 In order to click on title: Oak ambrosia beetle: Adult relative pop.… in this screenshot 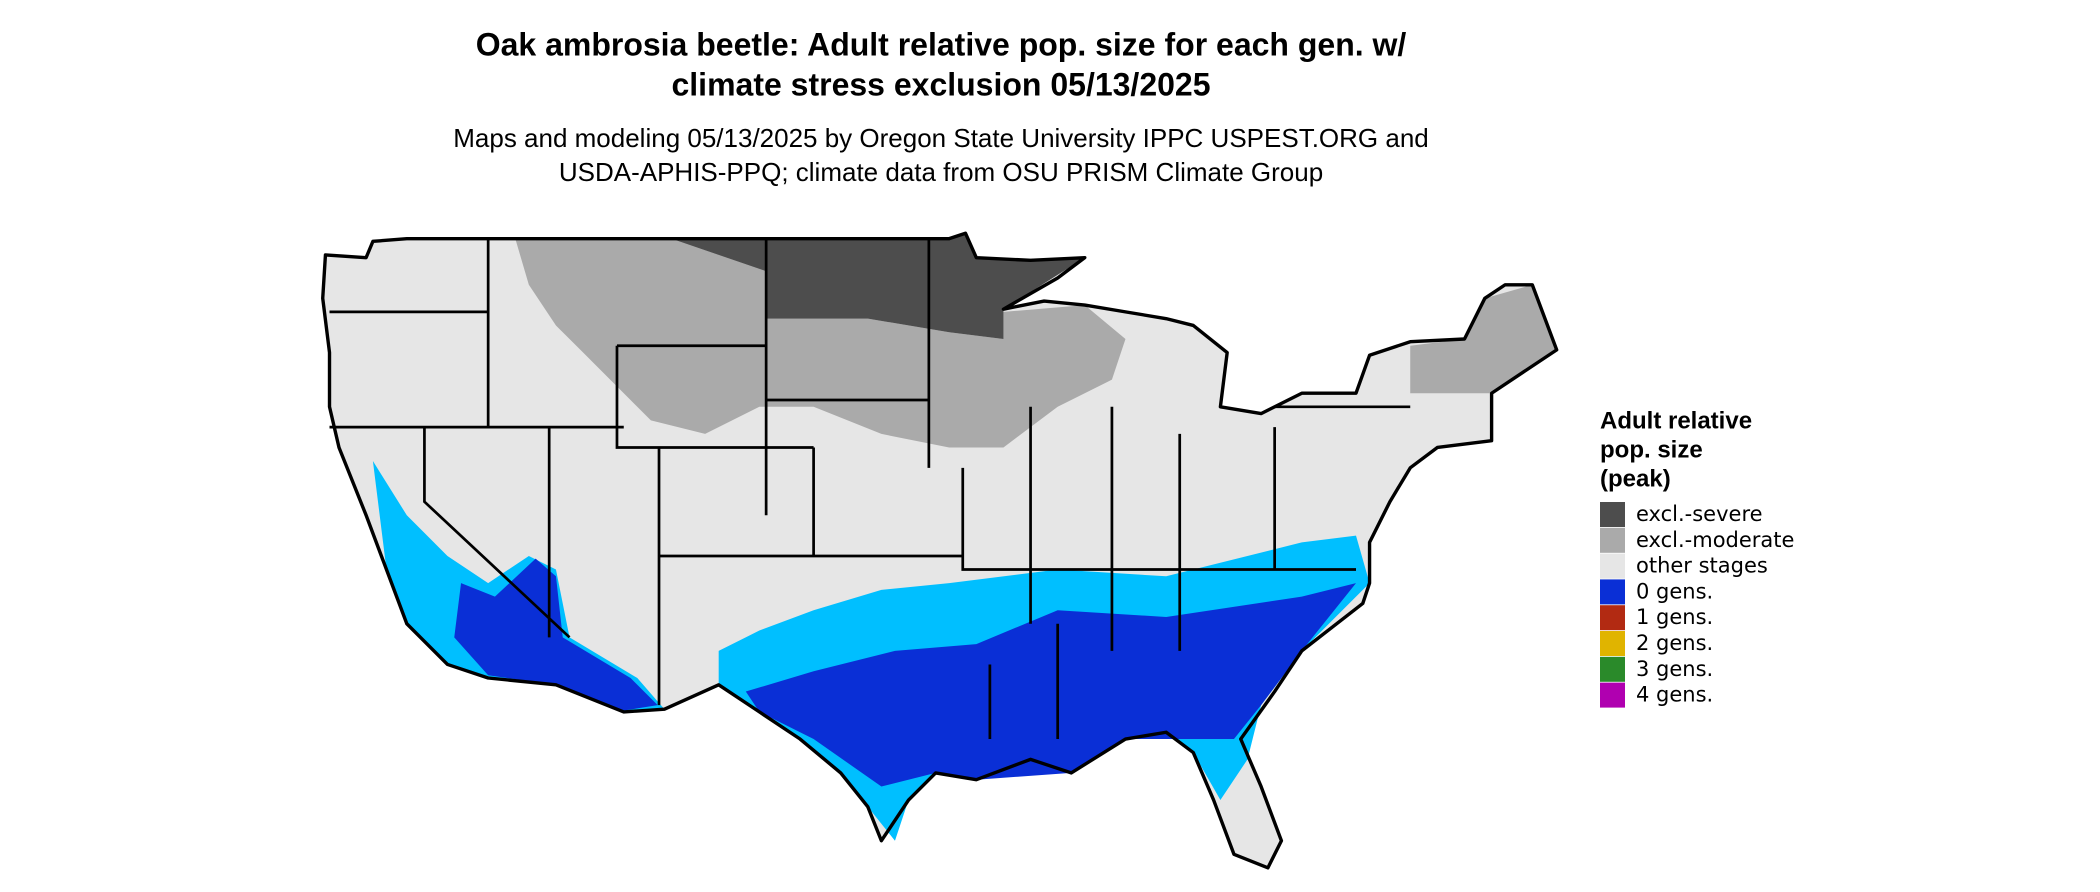, I will do `click(941, 44)`.